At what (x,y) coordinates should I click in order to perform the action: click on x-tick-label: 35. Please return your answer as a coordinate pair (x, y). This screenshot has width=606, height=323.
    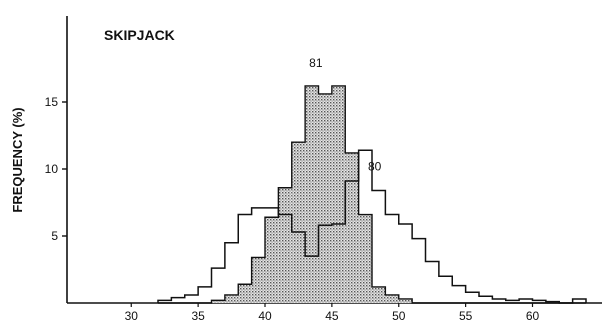
    Looking at the image, I should click on (198, 316).